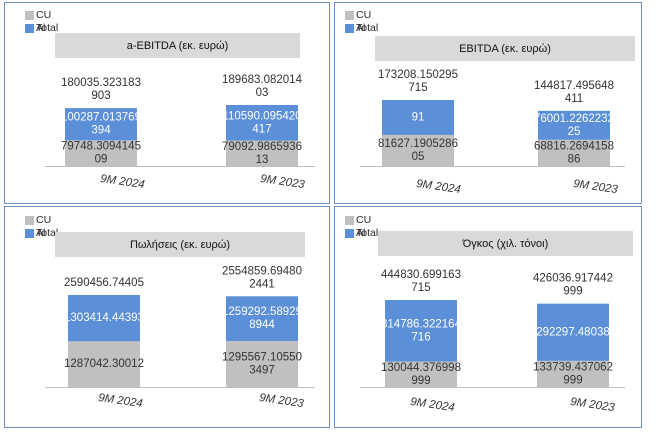  Describe the element at coordinates (101, 89) in the screenshot. I see `data-label-total: 180035.323183 903` at that location.